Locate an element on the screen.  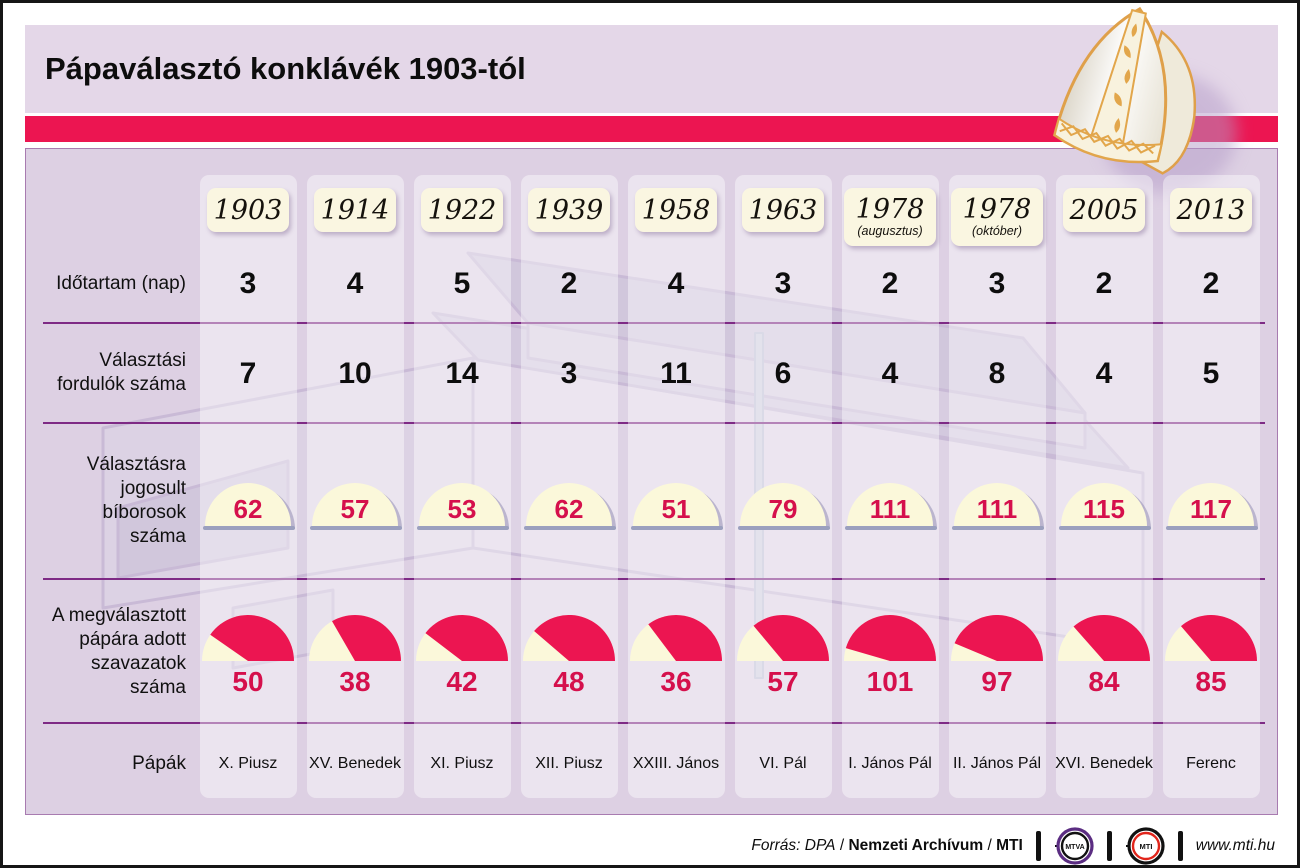
votes-value: 84 is located at coordinates (1104, 681).